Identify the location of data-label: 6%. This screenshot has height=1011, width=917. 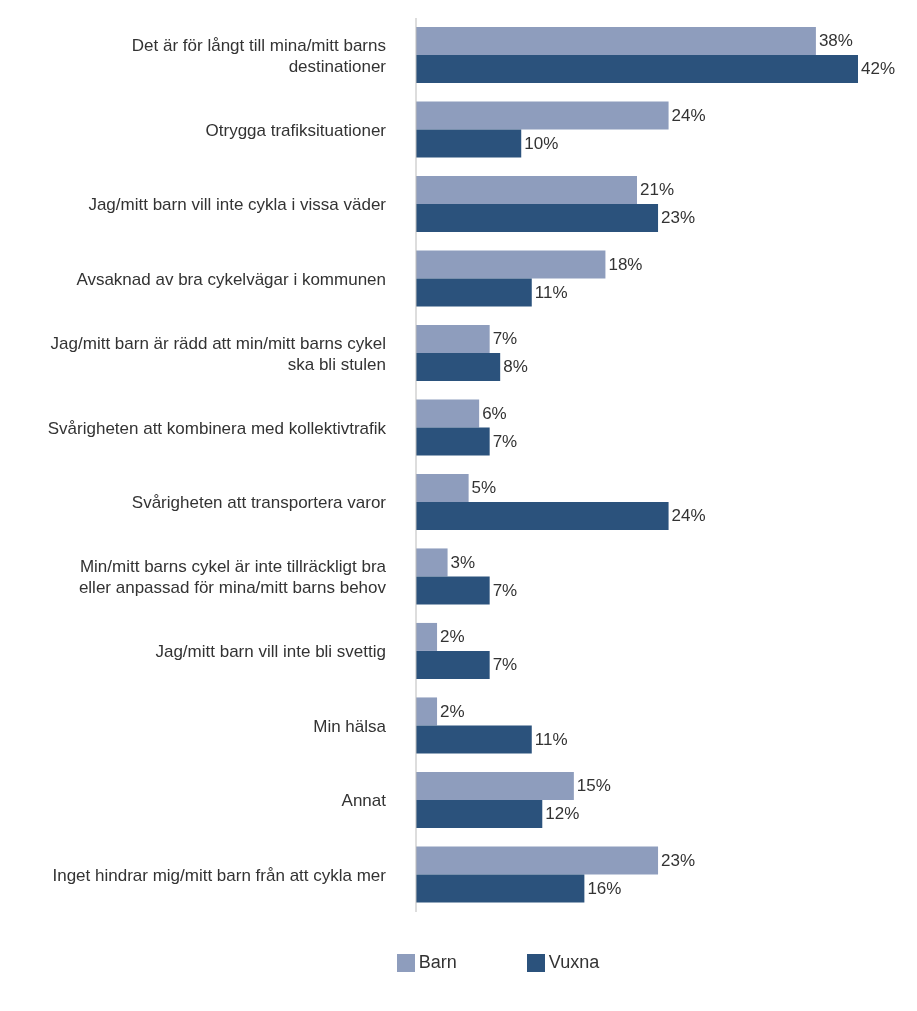
(494, 413).